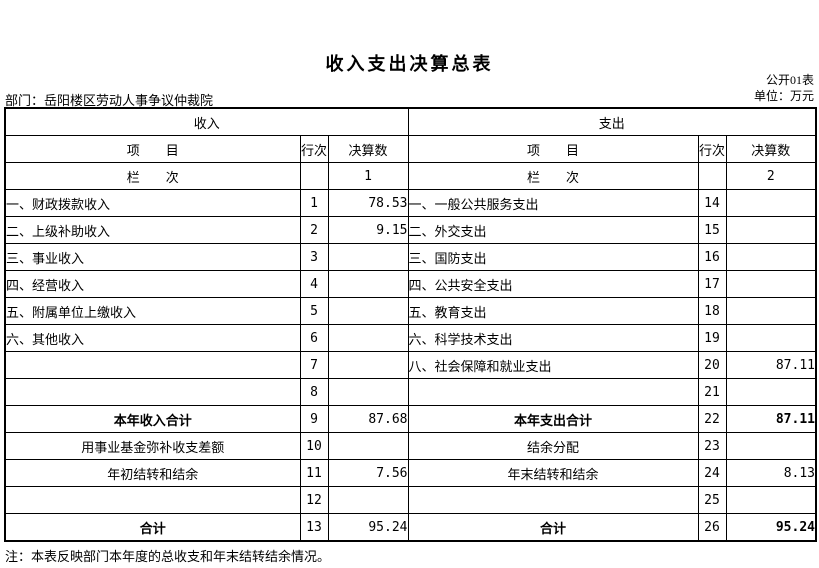 The image size is (819, 568). What do you see at coordinates (712, 392) in the screenshot?
I see `line-no-cell: 21` at bounding box center [712, 392].